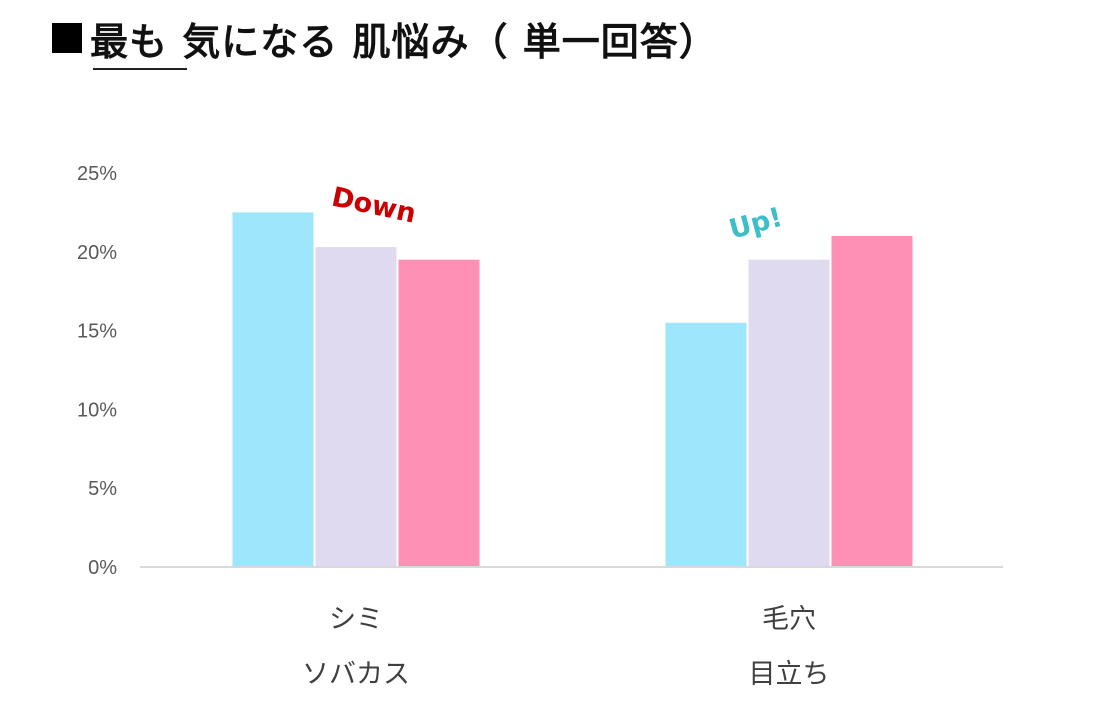  Describe the element at coordinates (404, 41) in the screenshot. I see `page-title: 最も 気になる 肌悩み（ 単一回答）` at that location.